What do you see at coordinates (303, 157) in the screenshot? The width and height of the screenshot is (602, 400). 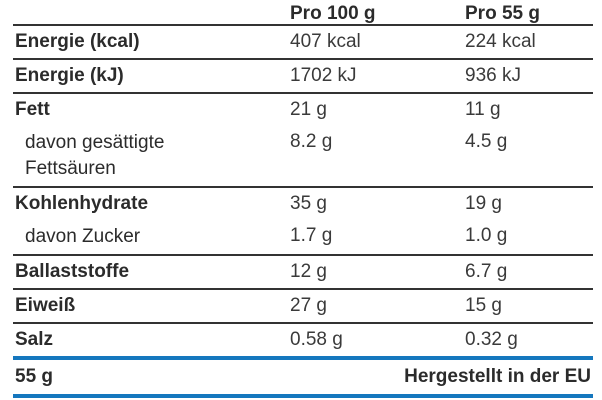 I see `table-row-gesaettigte-fettsaeuren: davon gesättigte Fettsäuren 8.2 g 4.5 g` at bounding box center [303, 157].